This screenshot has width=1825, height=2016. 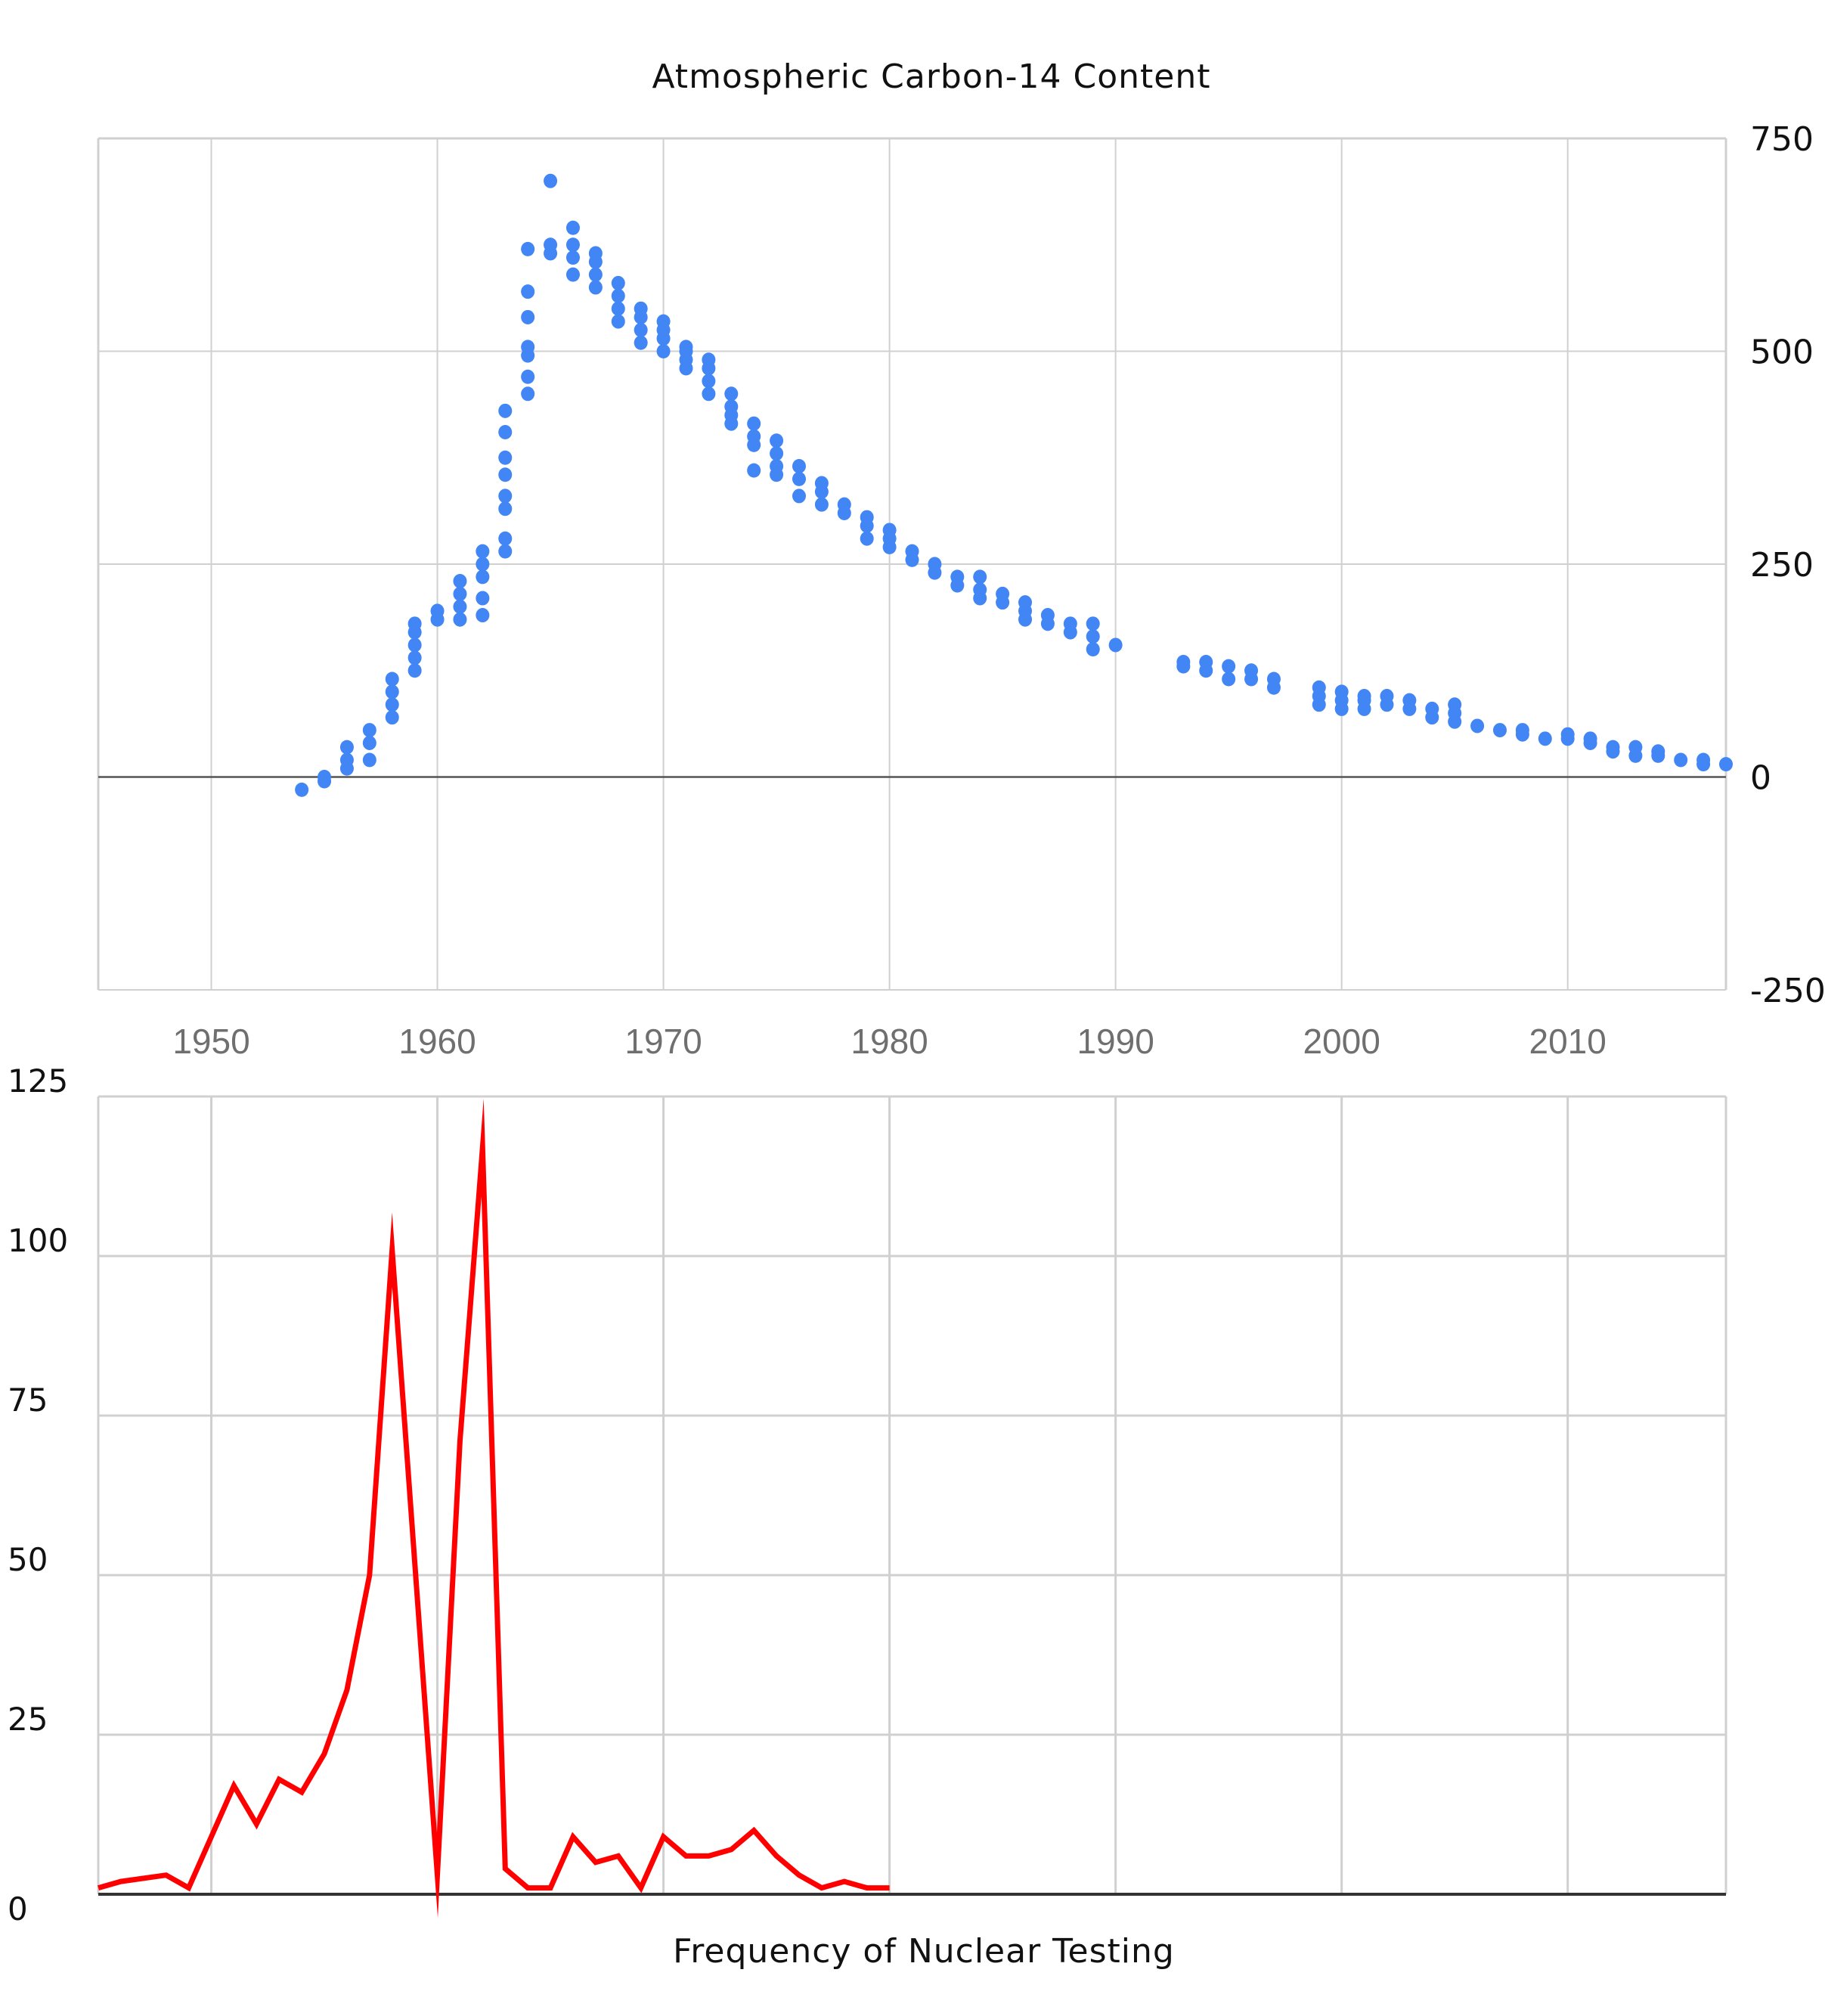 What do you see at coordinates (38, 1080) in the screenshot?
I see `testing-y-tick-label: 125` at bounding box center [38, 1080].